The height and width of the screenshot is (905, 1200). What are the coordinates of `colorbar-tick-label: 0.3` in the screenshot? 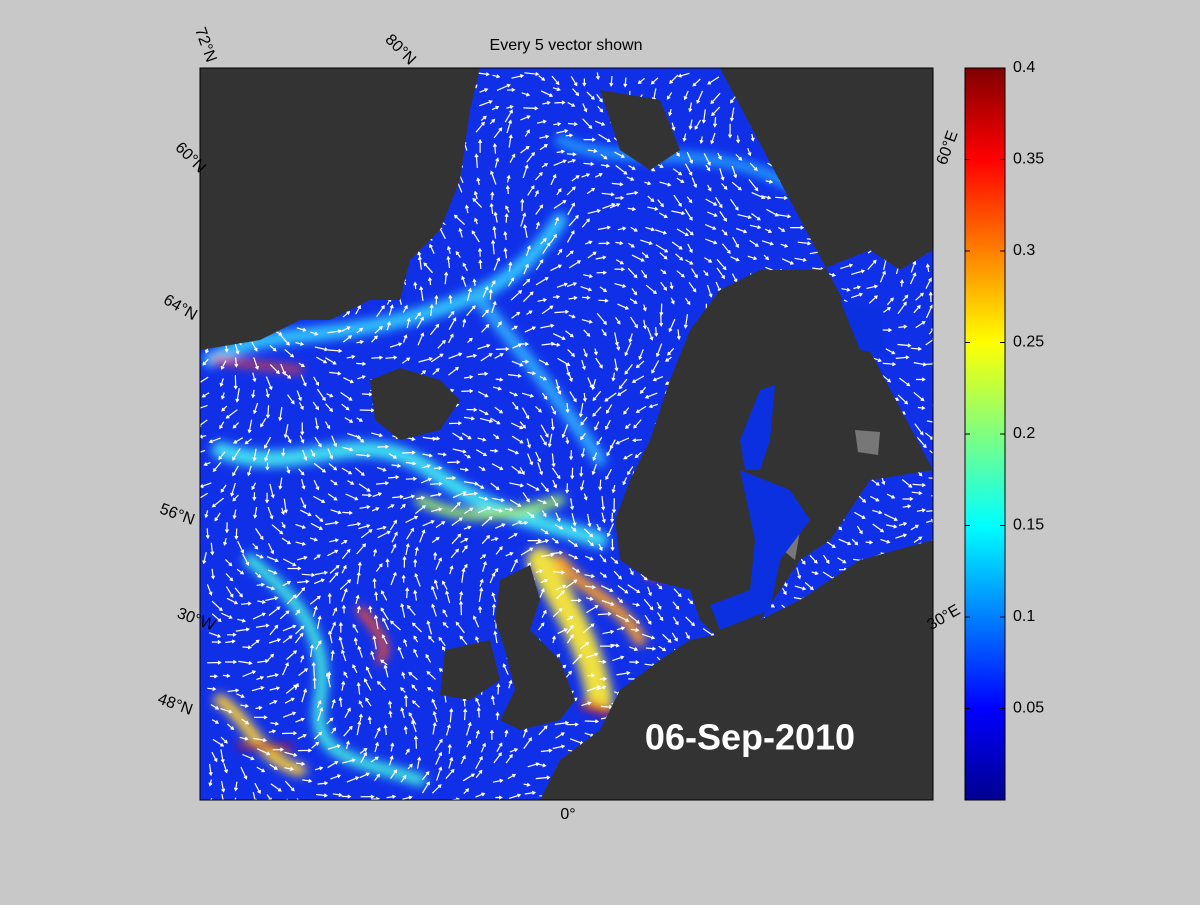 It's located at (1024, 250).